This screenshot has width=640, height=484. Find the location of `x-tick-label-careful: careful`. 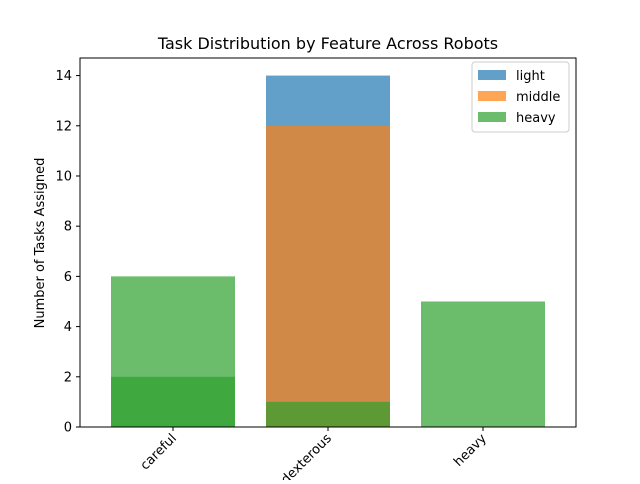

x-tick-label-careful: careful is located at coordinates (159, 452).